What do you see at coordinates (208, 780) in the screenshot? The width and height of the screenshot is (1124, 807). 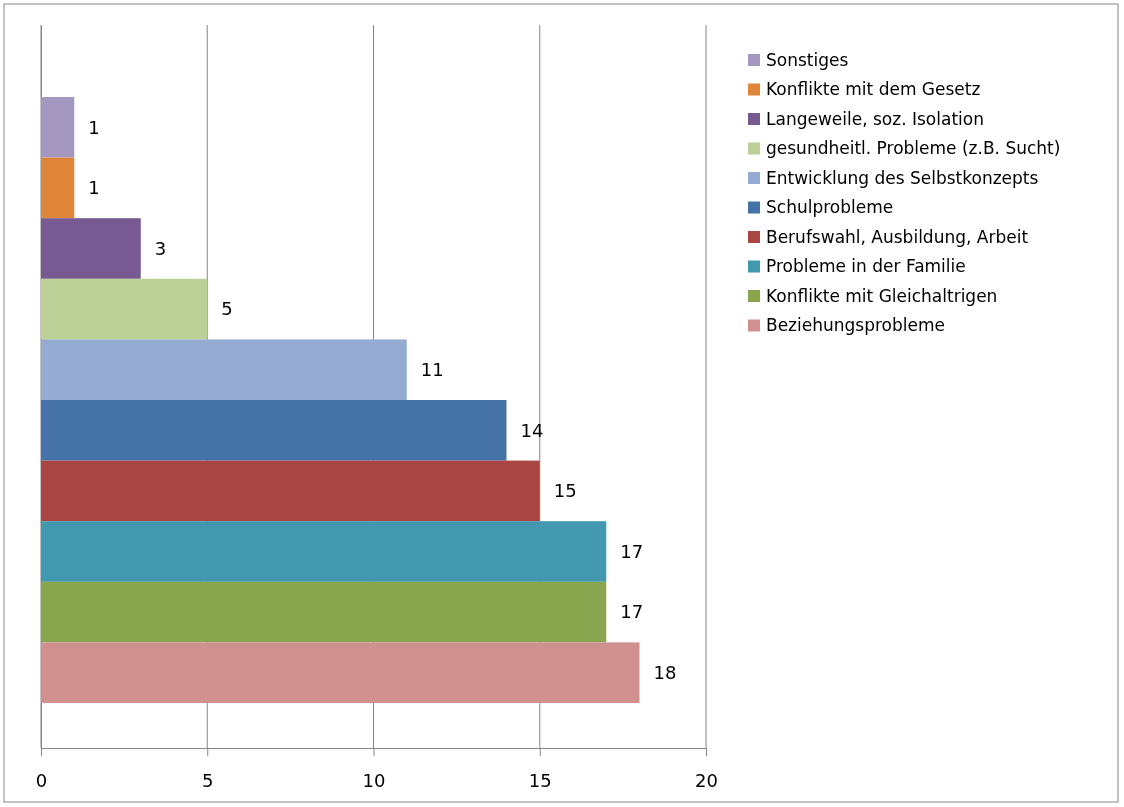 I see `x-tick-label: 5` at bounding box center [208, 780].